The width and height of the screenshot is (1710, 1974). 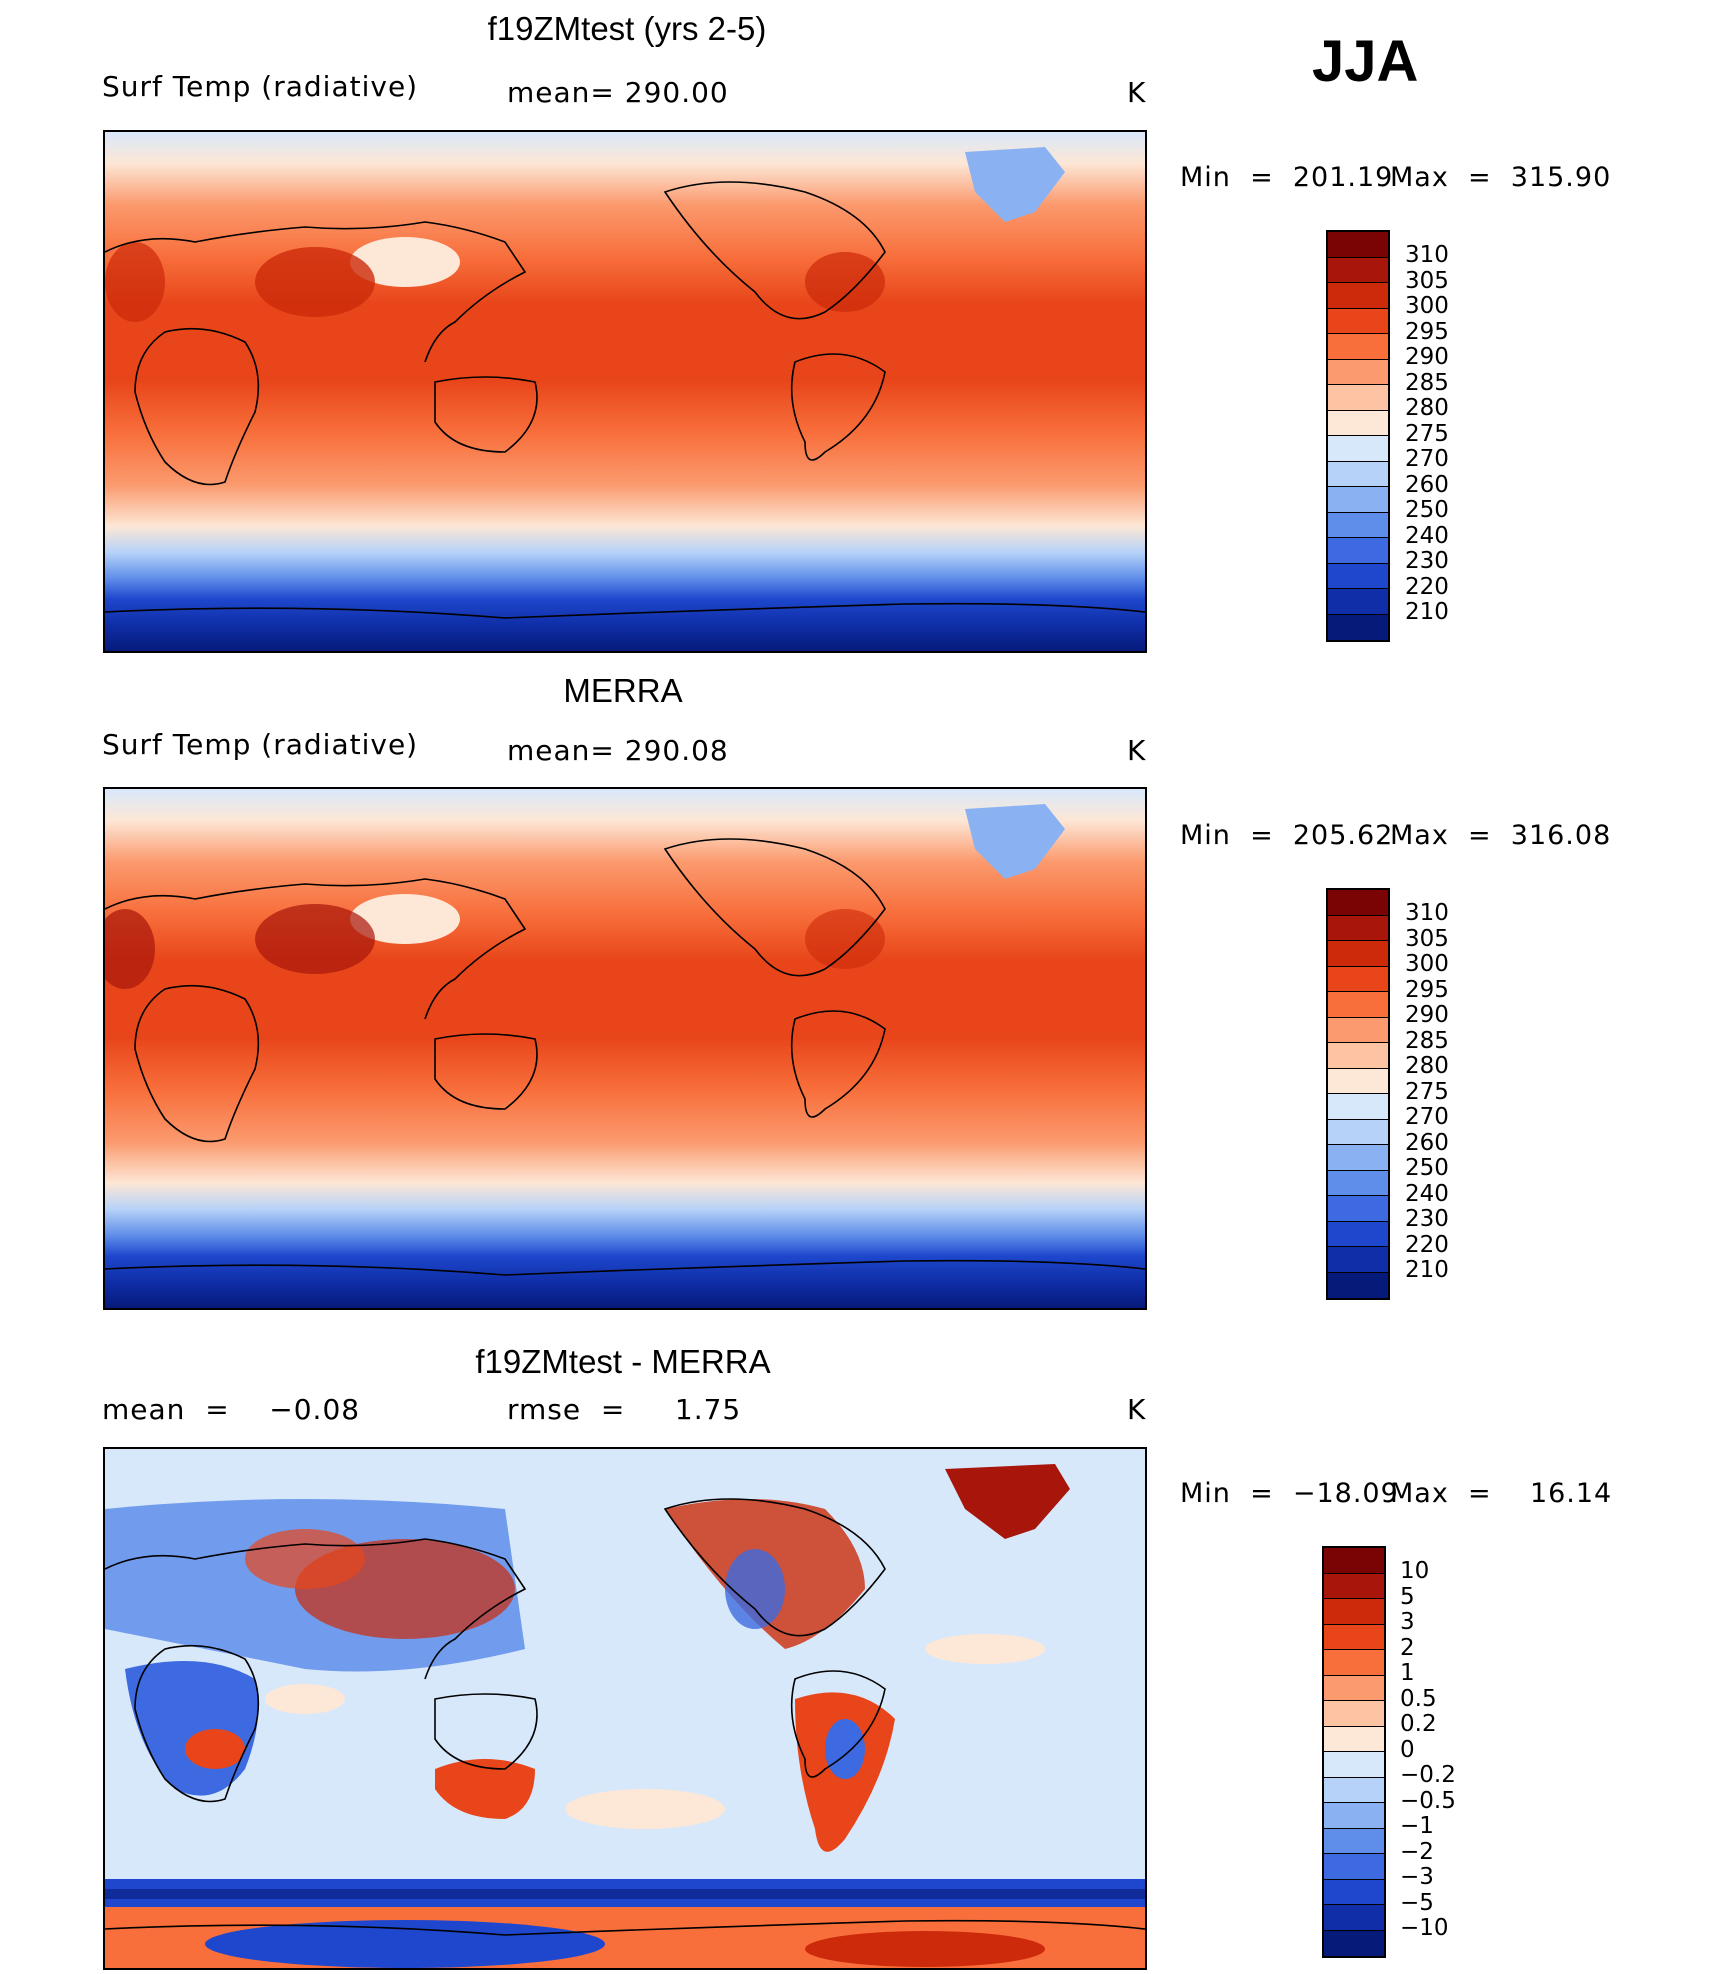 What do you see at coordinates (1501, 835) in the screenshot?
I see `panel-2-max-label: Max = 316.08` at bounding box center [1501, 835].